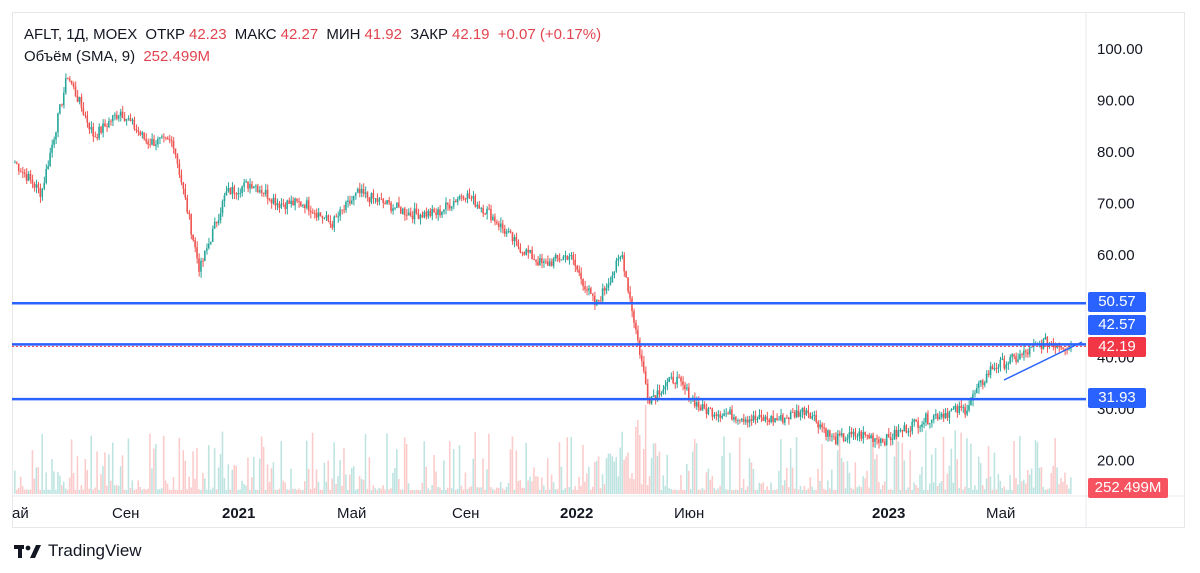 This screenshot has width=1200, height=573. What do you see at coordinates (465, 513) in the screenshot?
I see `x-tick-label: Сен` at bounding box center [465, 513].